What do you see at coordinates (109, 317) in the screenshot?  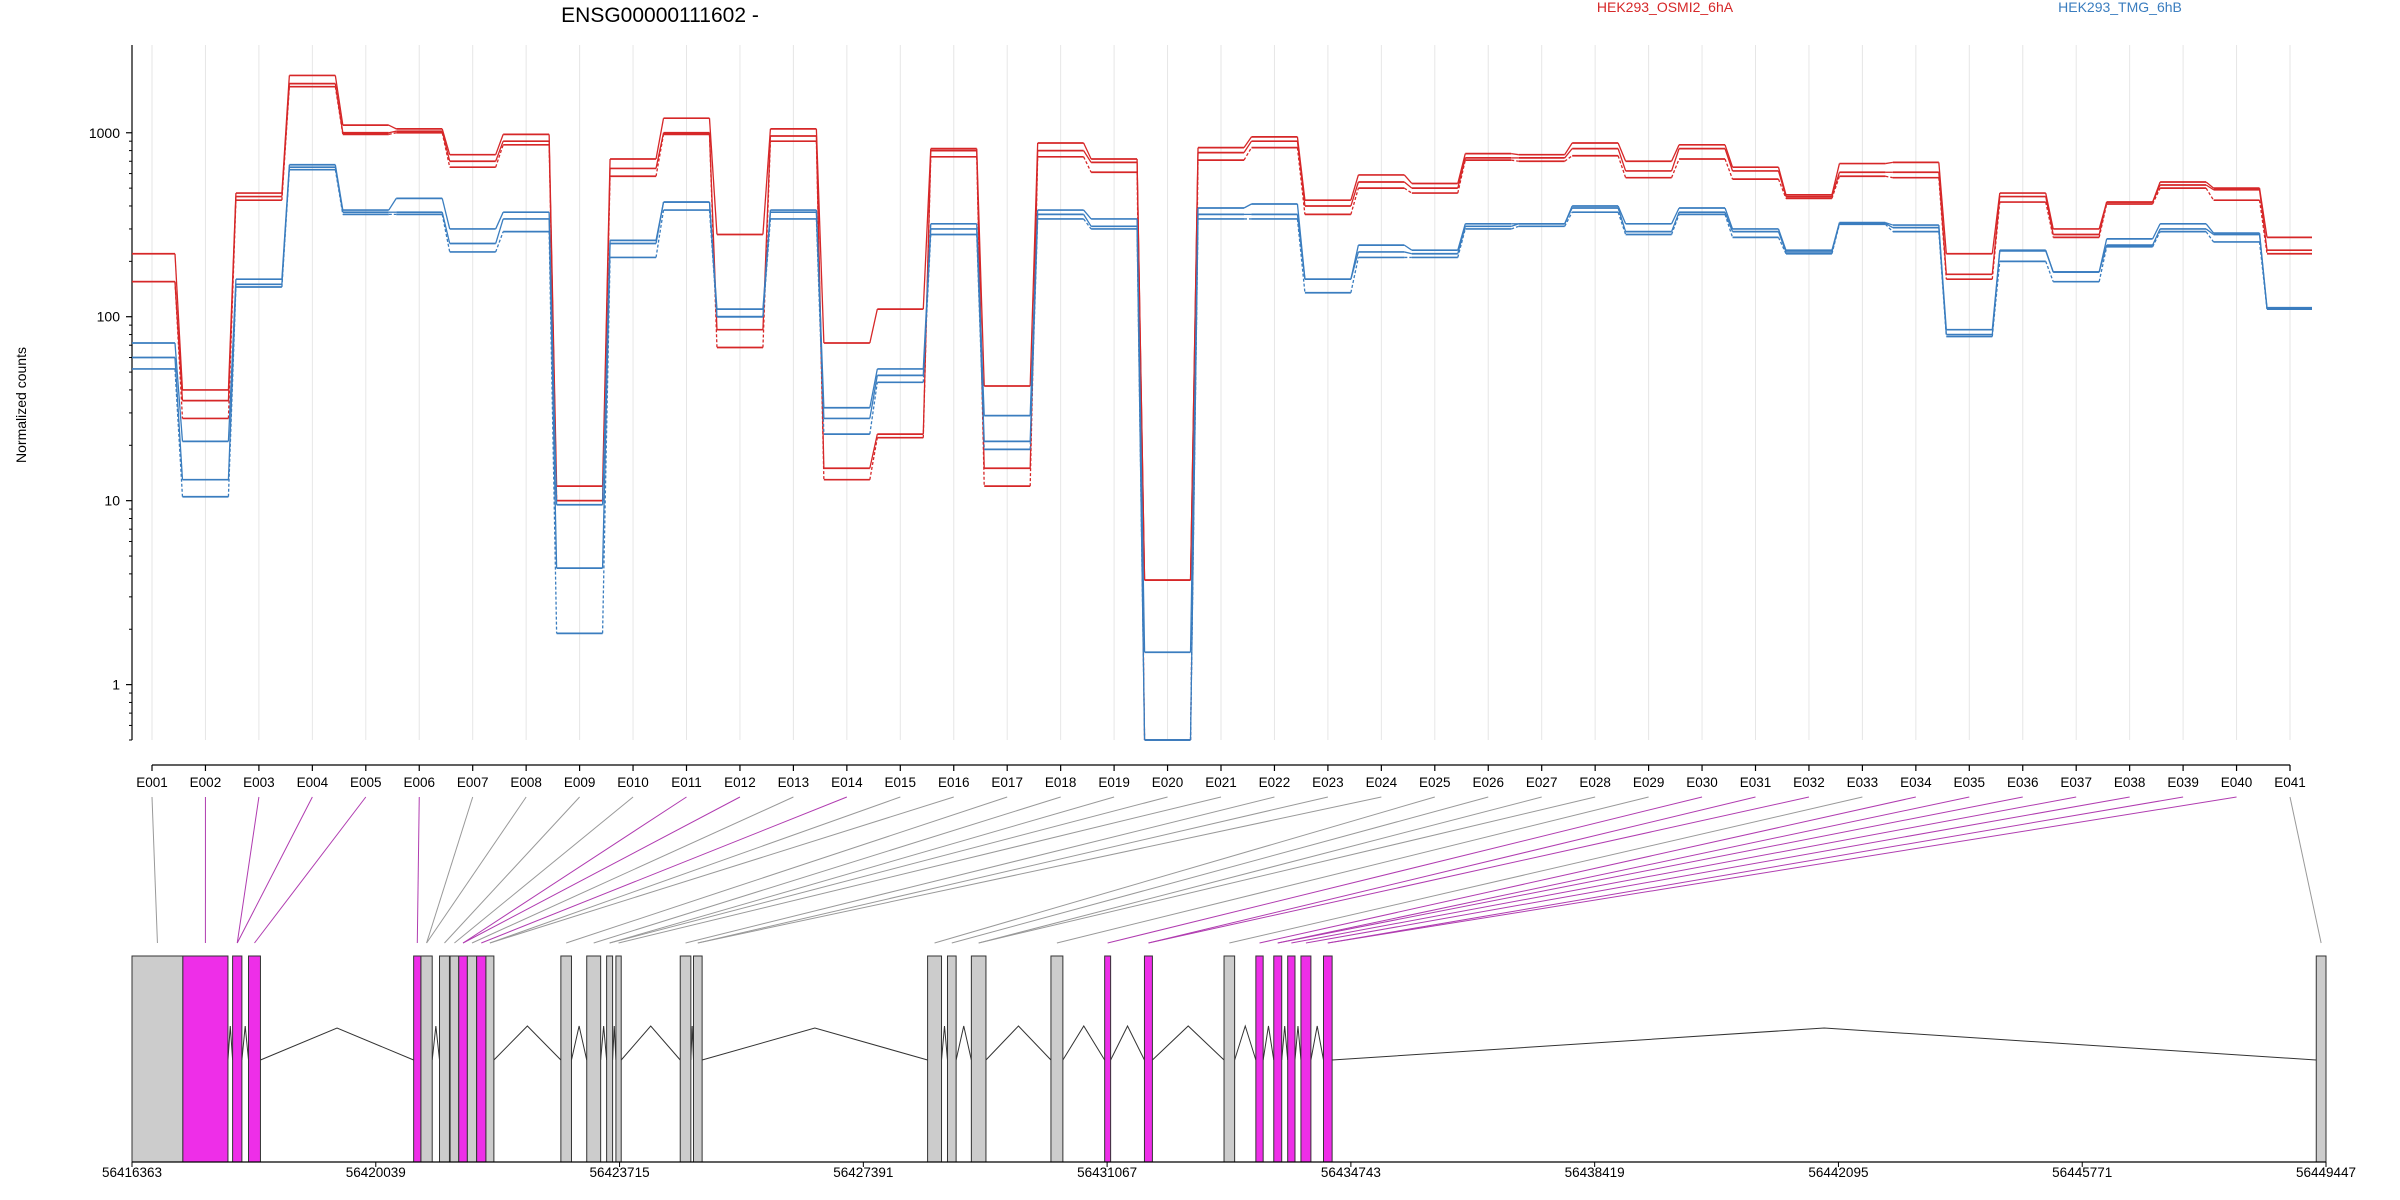 I see `y-tick-label: 100` at bounding box center [109, 317].